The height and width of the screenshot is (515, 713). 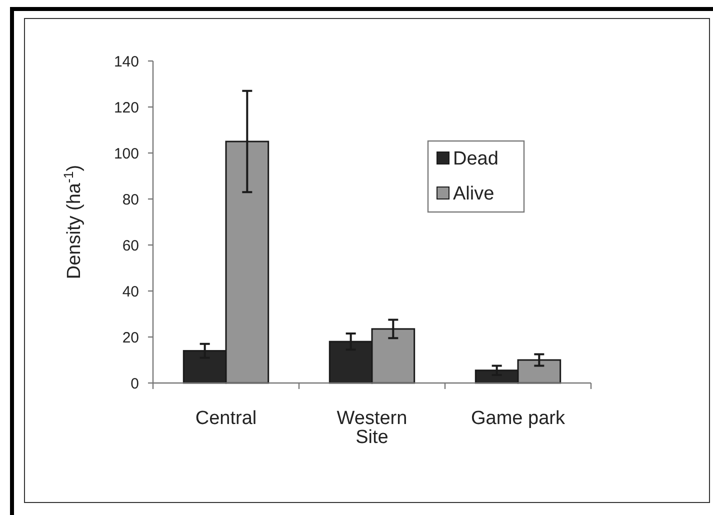 I want to click on y-tick-label: 40, so click(x=130, y=291).